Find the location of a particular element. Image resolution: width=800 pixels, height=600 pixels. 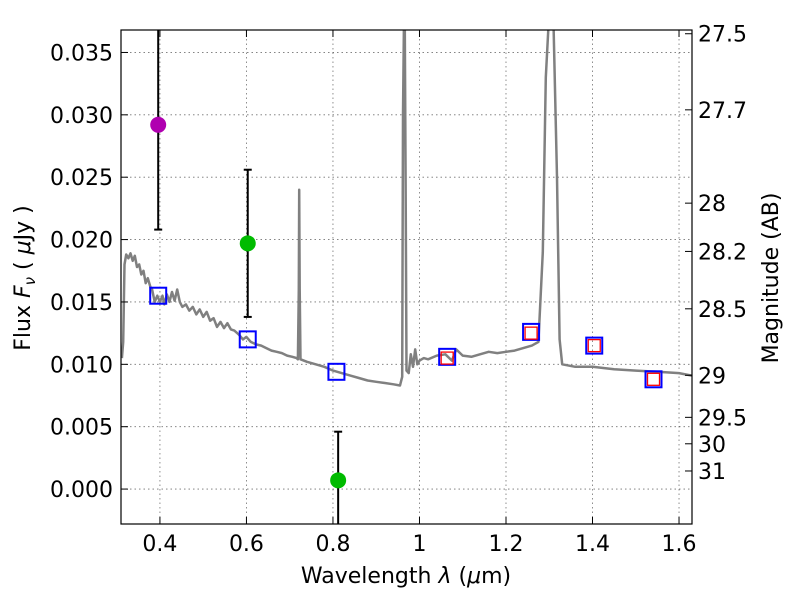

y2-tick-label: 31 is located at coordinates (712, 472).